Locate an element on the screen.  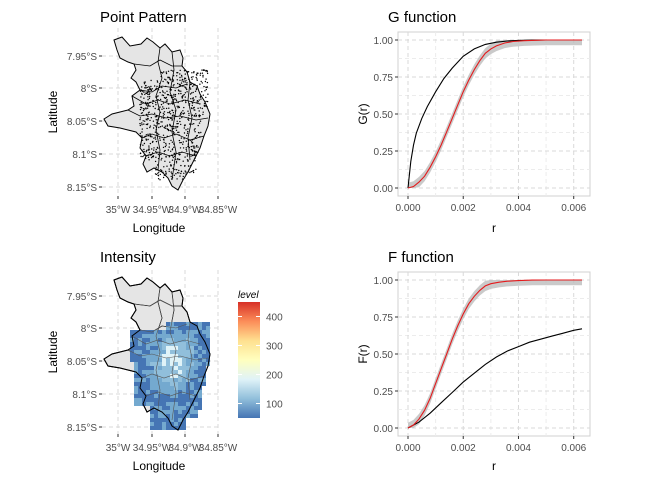
x-tick-label: 34.9°W is located at coordinates (185, 210).